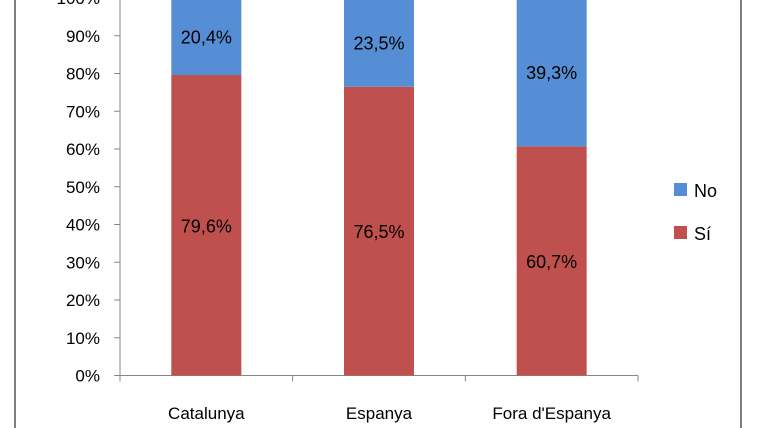 The height and width of the screenshot is (428, 760). Describe the element at coordinates (551, 413) in the screenshot. I see `x-tick-label: Fora d'Espanya` at that location.